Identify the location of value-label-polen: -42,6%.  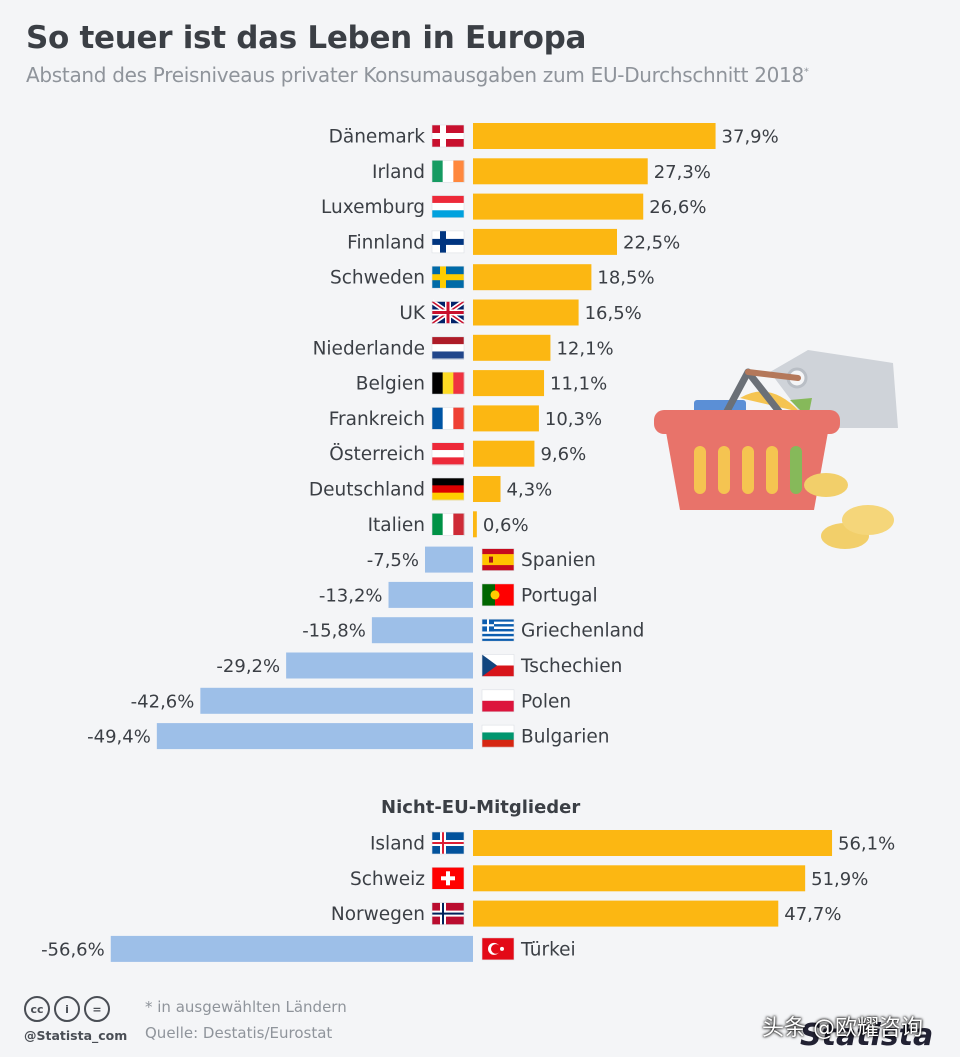
(163, 701).